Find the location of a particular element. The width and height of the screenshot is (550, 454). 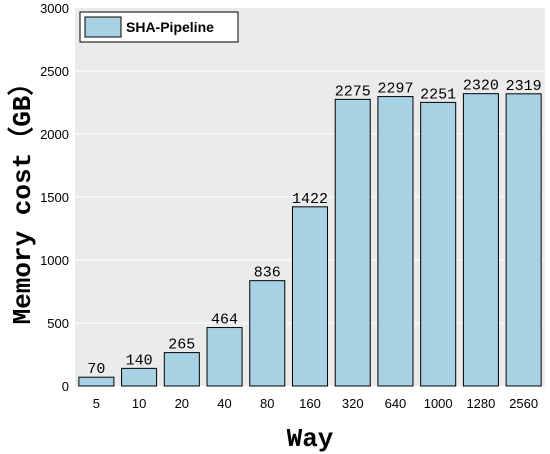

x-tick-label: 160 is located at coordinates (310, 403).